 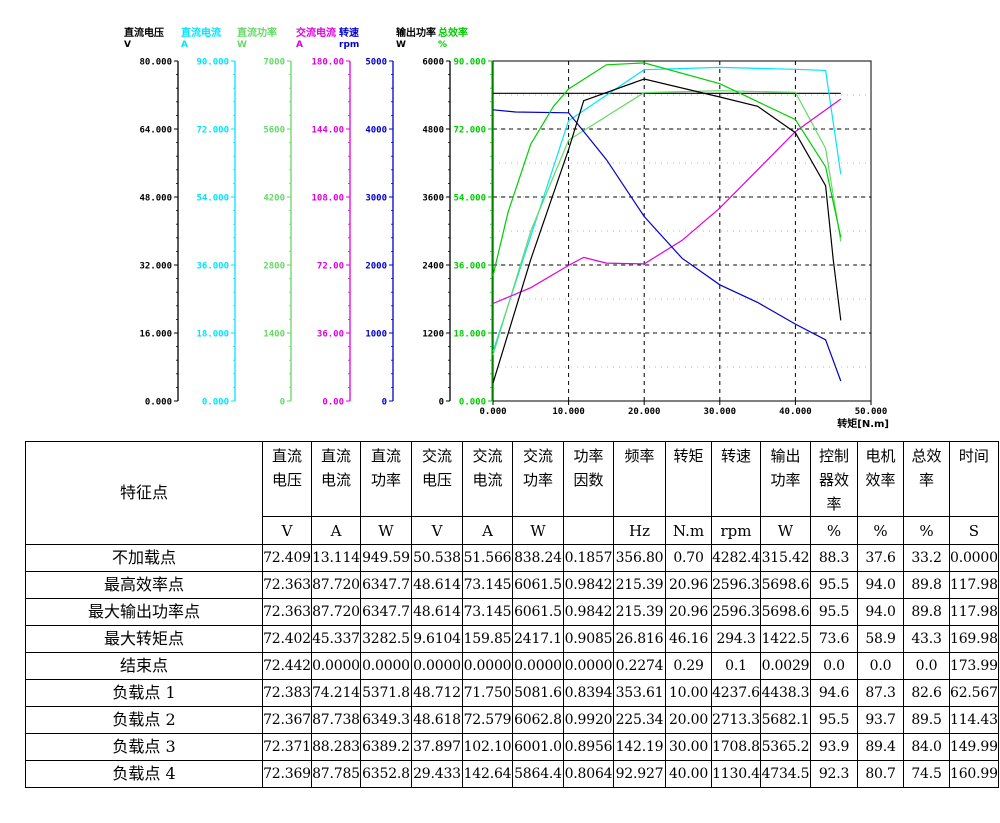 What do you see at coordinates (274, 335) in the screenshot?
I see `axis-tick-label-dcw: 1400` at bounding box center [274, 335].